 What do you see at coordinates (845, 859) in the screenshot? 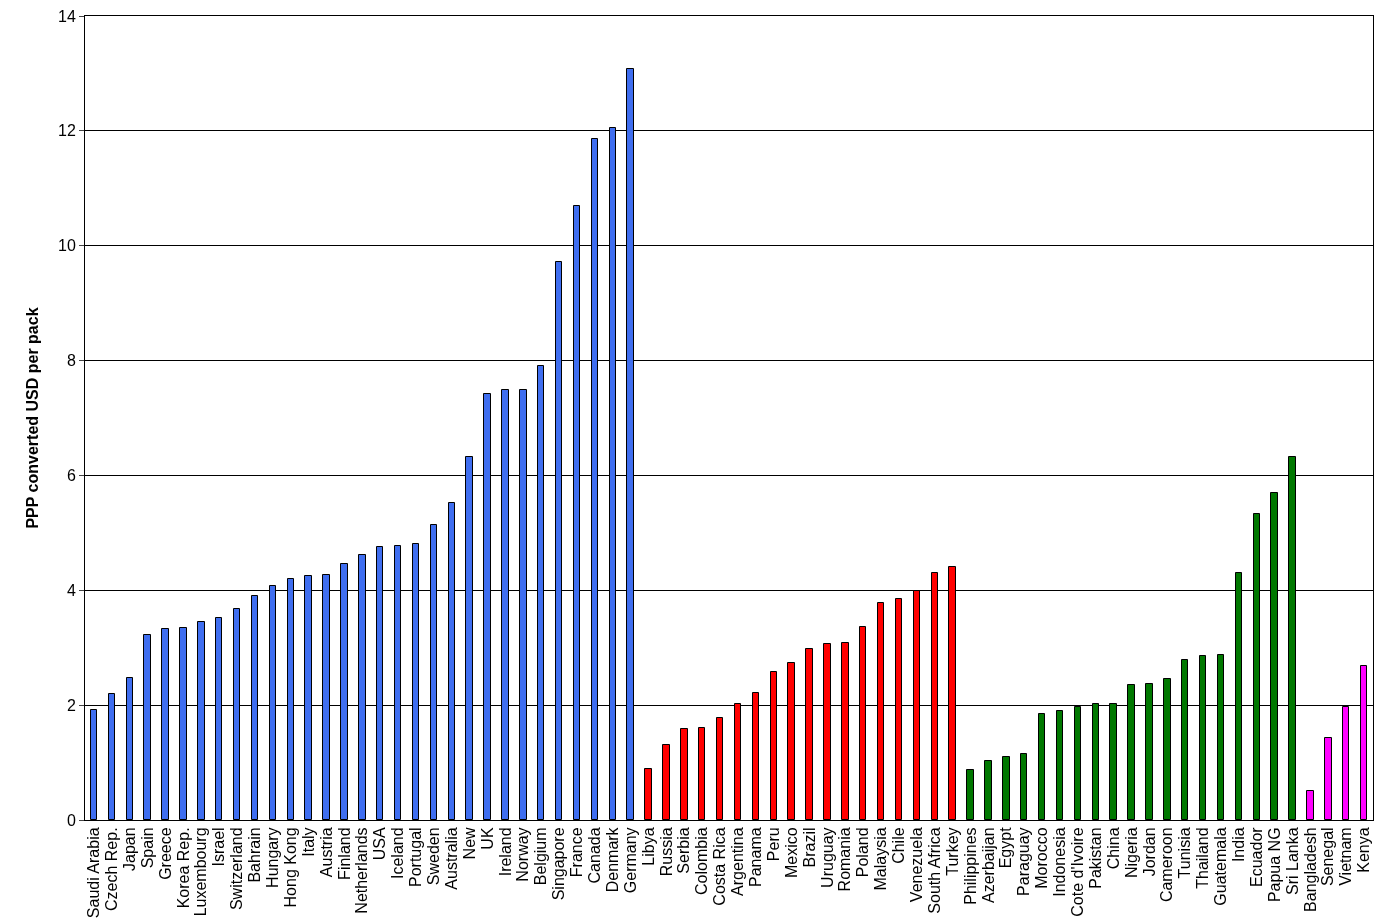
I see `x-tick-label: Romania` at bounding box center [845, 859].